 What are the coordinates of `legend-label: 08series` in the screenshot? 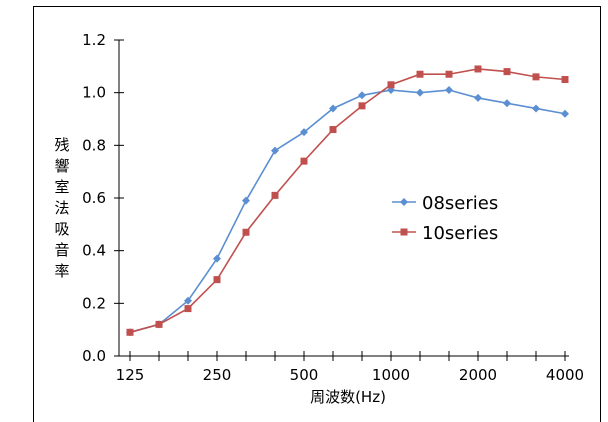 It's located at (460, 203).